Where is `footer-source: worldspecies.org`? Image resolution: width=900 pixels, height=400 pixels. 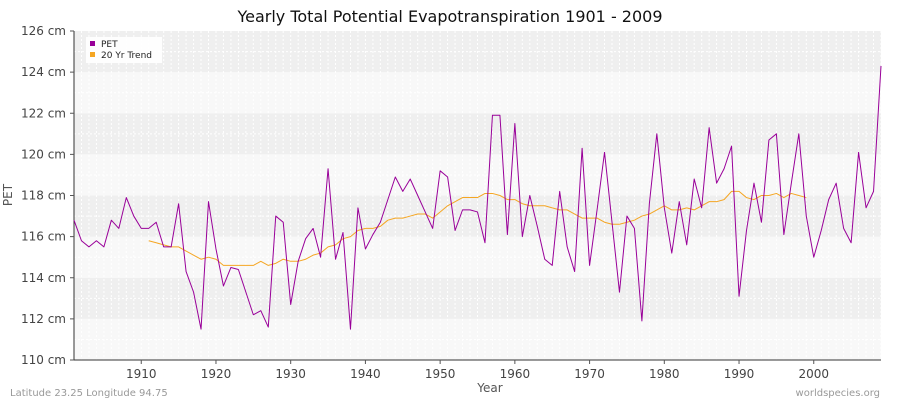 footer-source: worldspecies.org is located at coordinates (838, 393).